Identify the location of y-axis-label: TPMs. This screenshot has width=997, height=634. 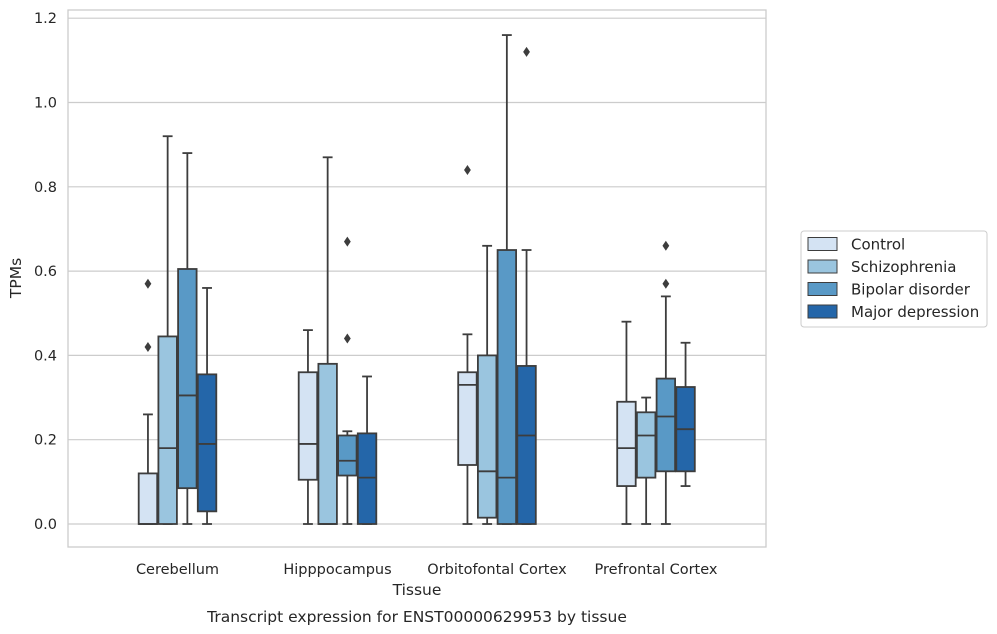
(16, 278).